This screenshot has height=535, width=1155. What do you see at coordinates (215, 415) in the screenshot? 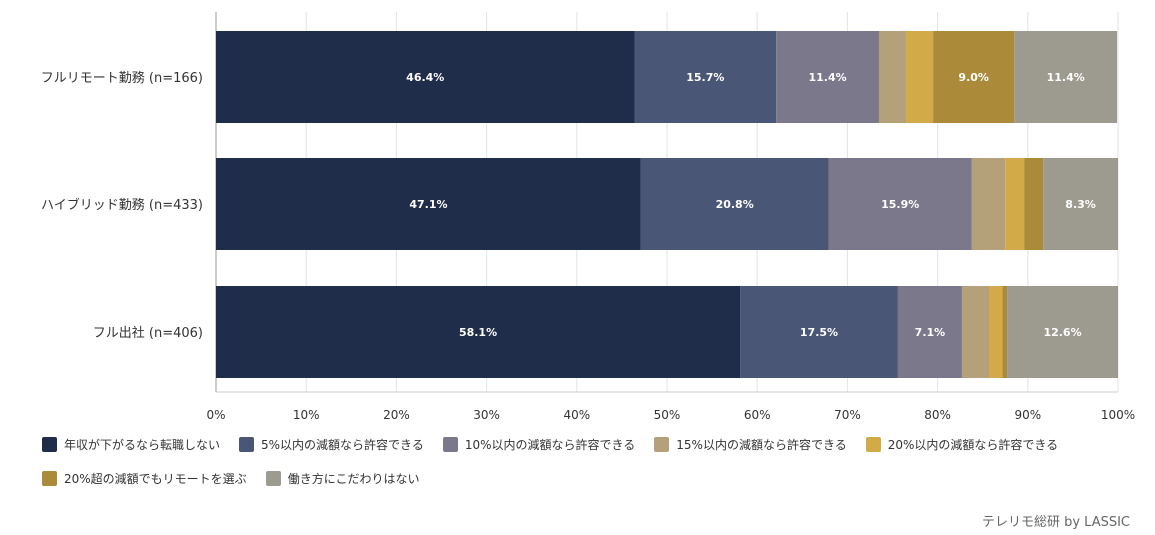
I see `x-tick-label: 0%` at bounding box center [215, 415].